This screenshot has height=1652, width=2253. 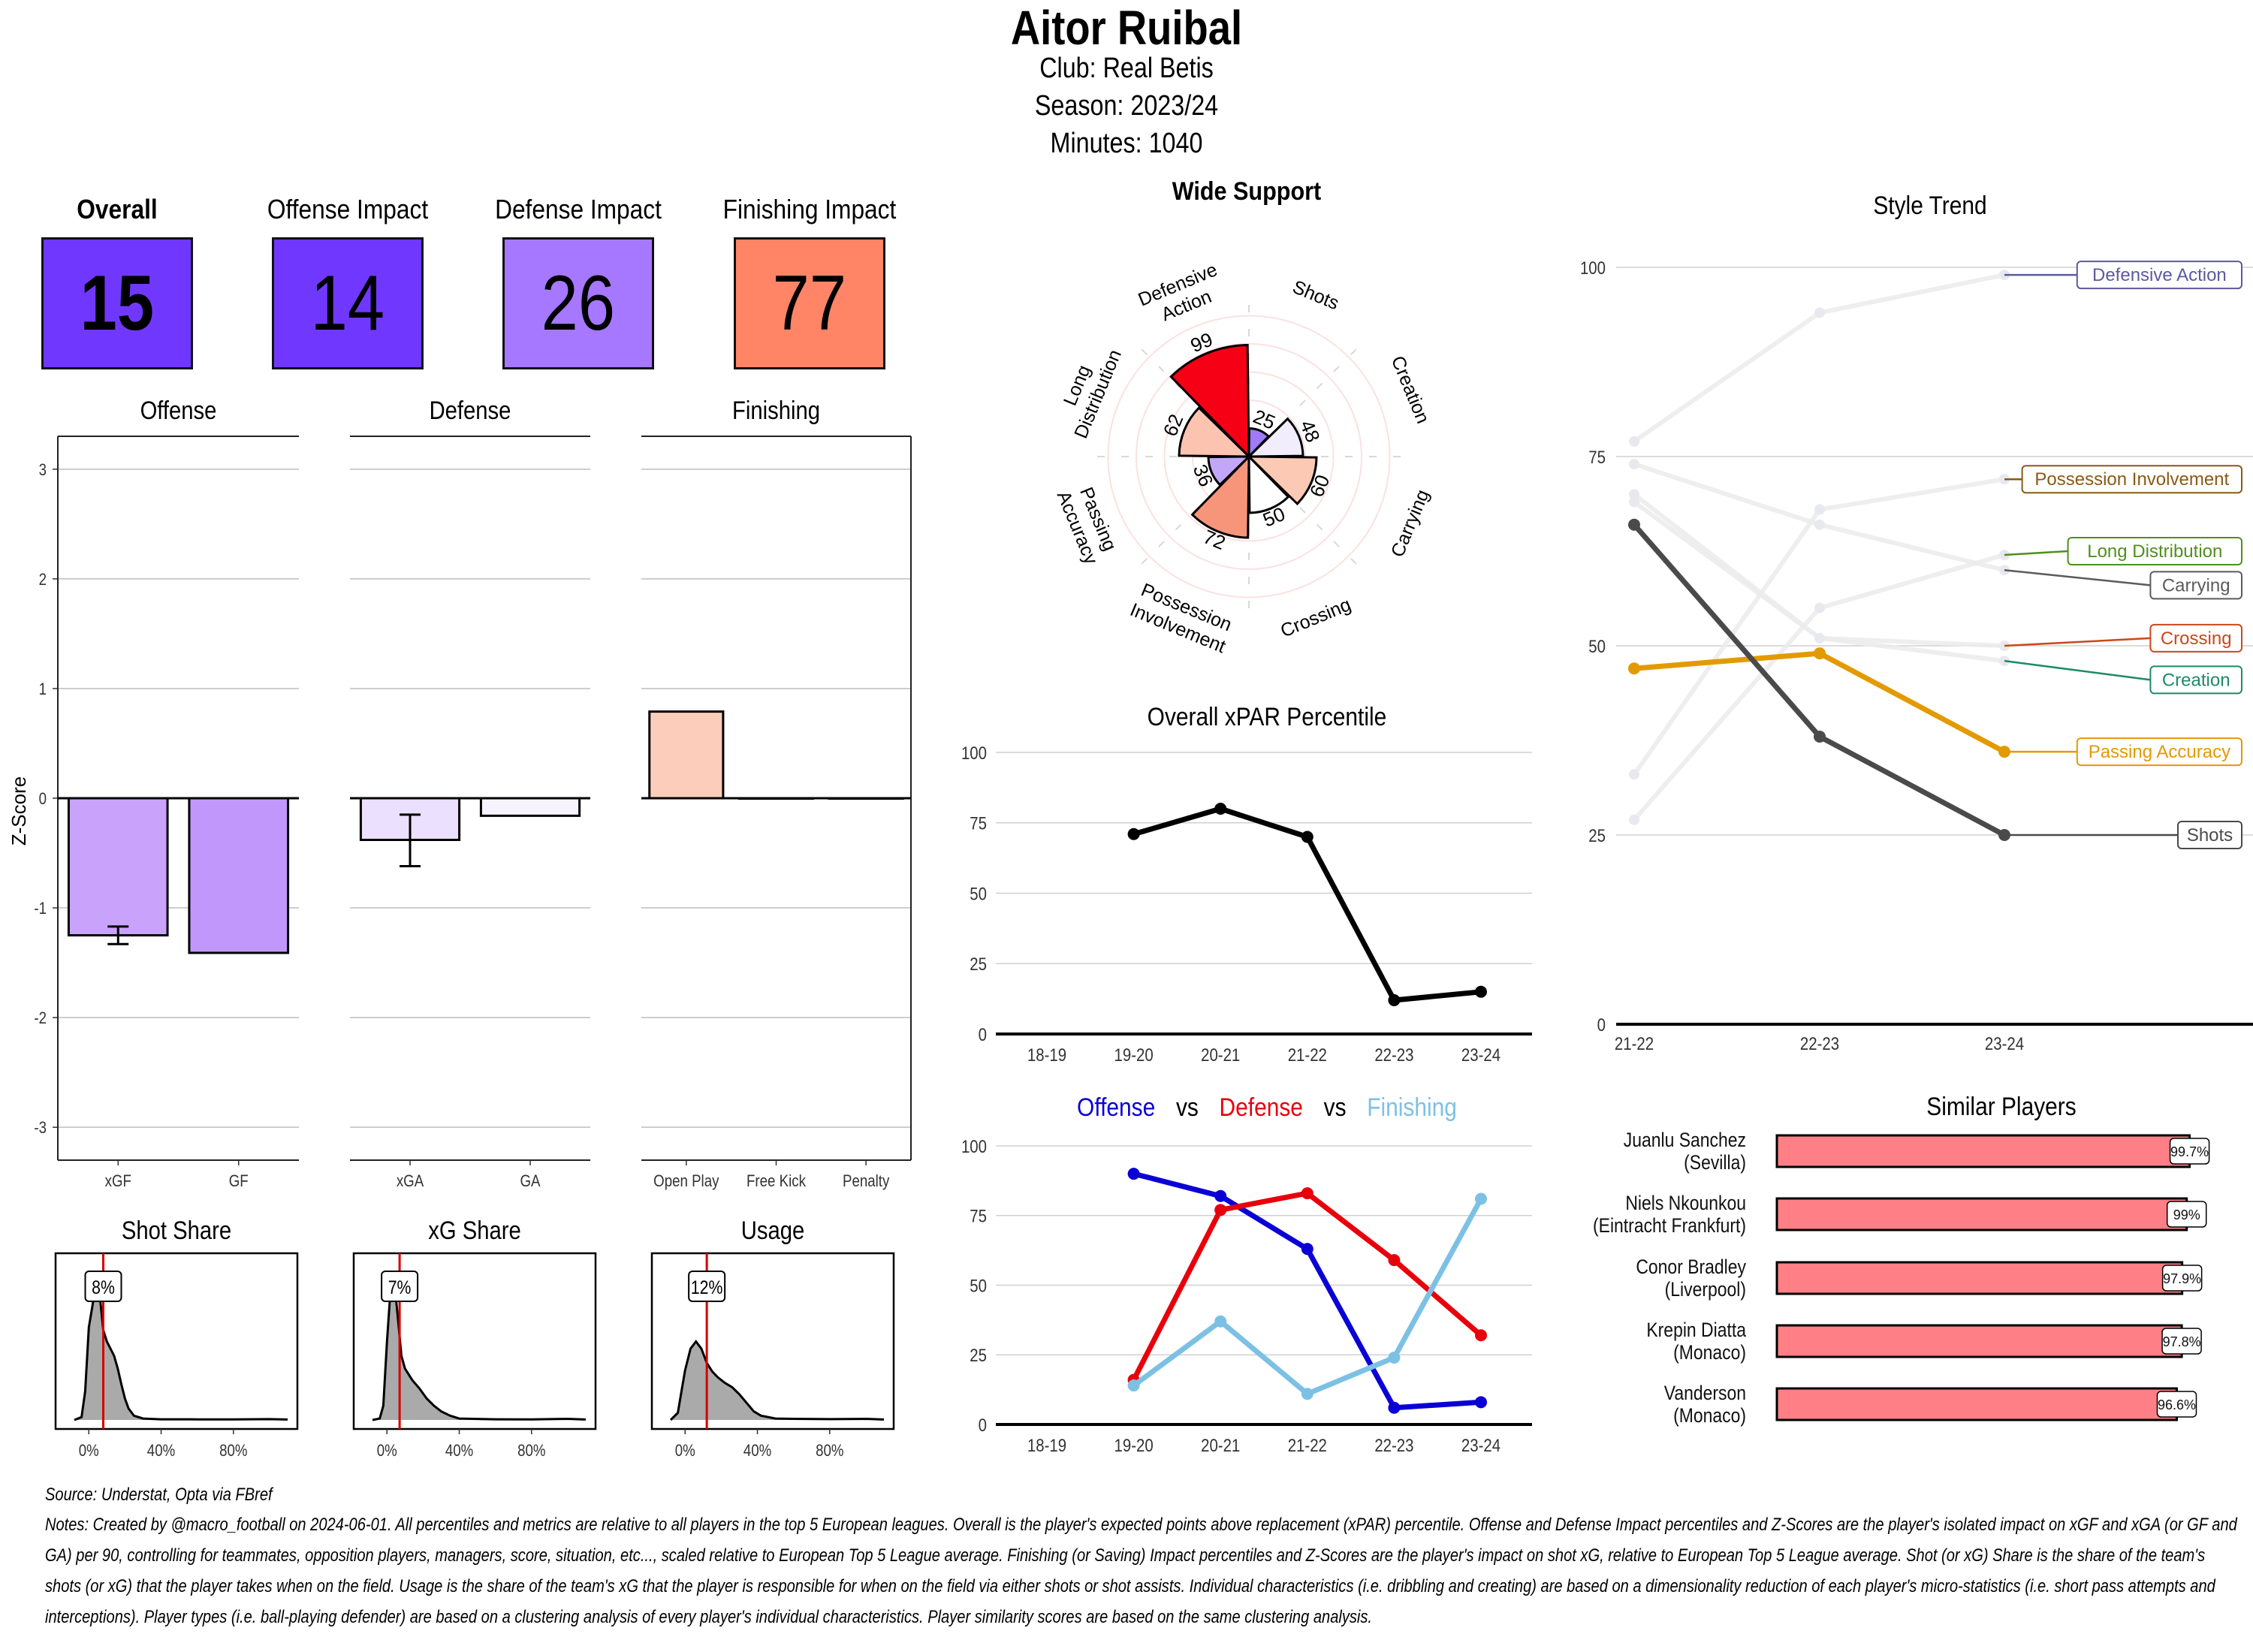 What do you see at coordinates (239, 1182) in the screenshot?
I see `zscore-x-label-gf: GF` at bounding box center [239, 1182].